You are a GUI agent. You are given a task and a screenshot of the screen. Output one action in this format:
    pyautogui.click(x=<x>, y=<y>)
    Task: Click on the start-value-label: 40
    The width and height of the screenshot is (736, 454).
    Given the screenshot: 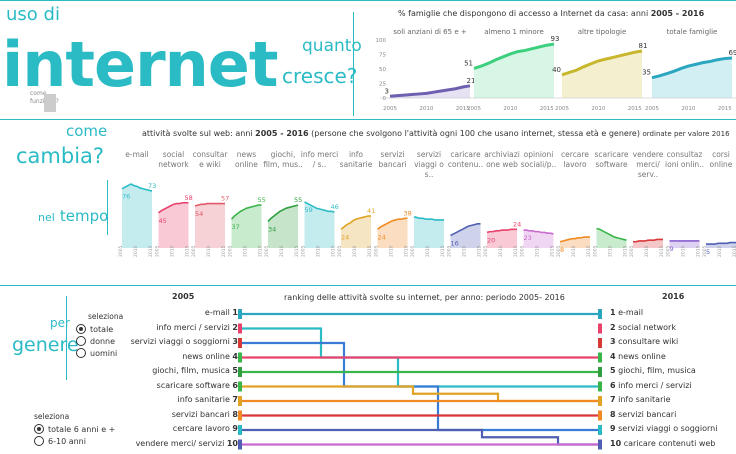 What is the action you would take?
    pyautogui.click(x=556, y=70)
    